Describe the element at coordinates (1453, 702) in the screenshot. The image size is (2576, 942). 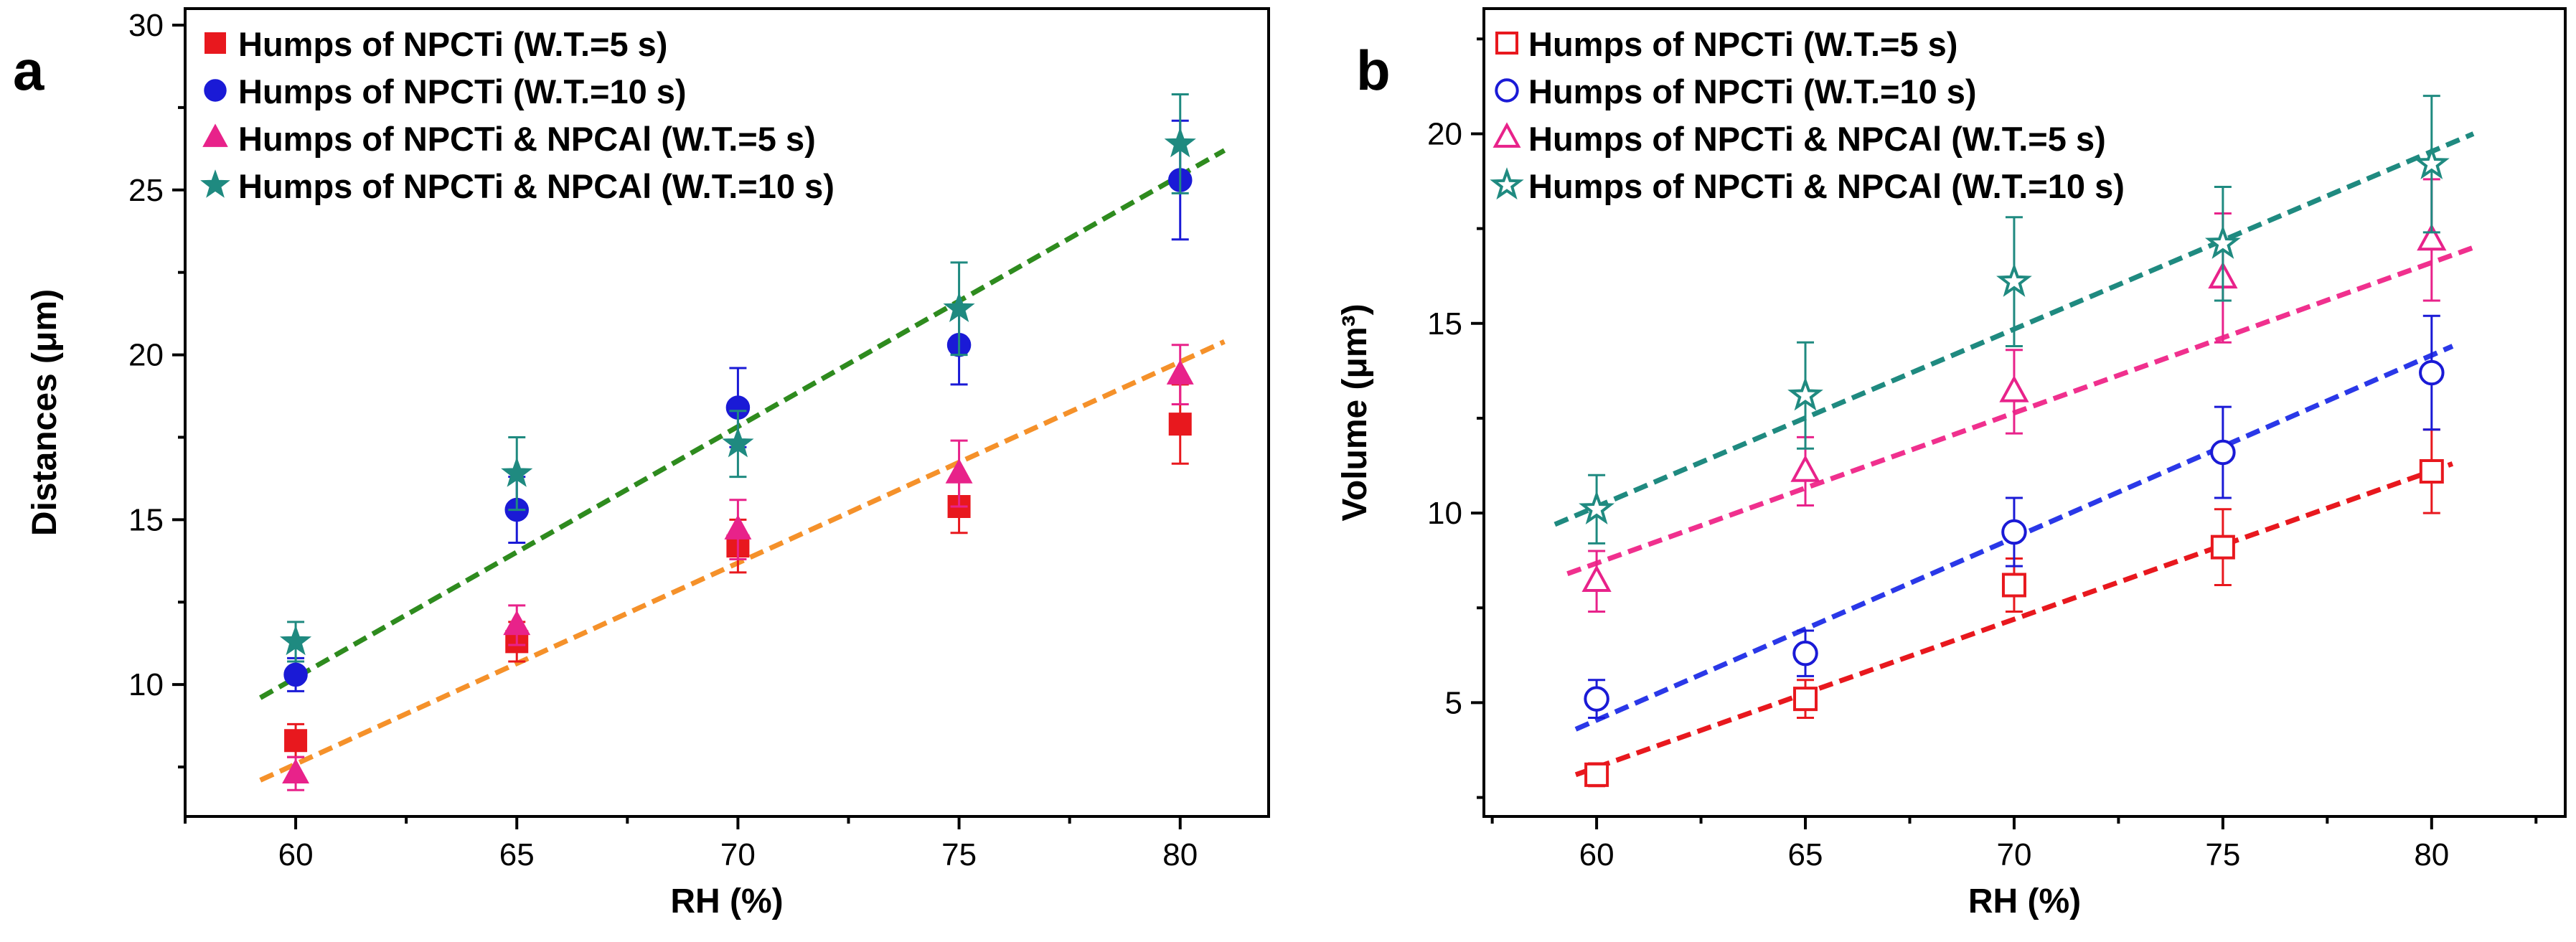
I see `y-tick-label: 5` at that location.